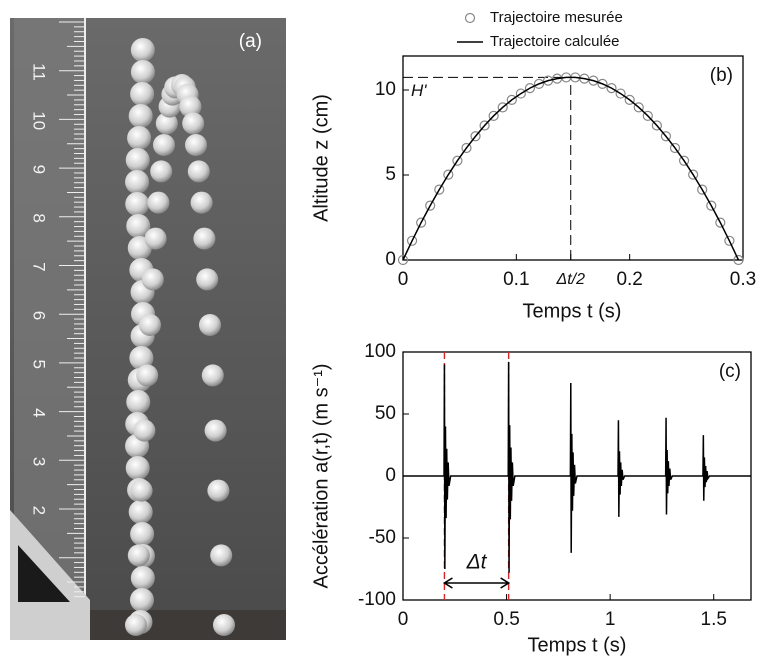 The height and width of the screenshot is (661, 767). What do you see at coordinates (570, 279) in the screenshot?
I see `x-tick-label: Δt/2` at bounding box center [570, 279].